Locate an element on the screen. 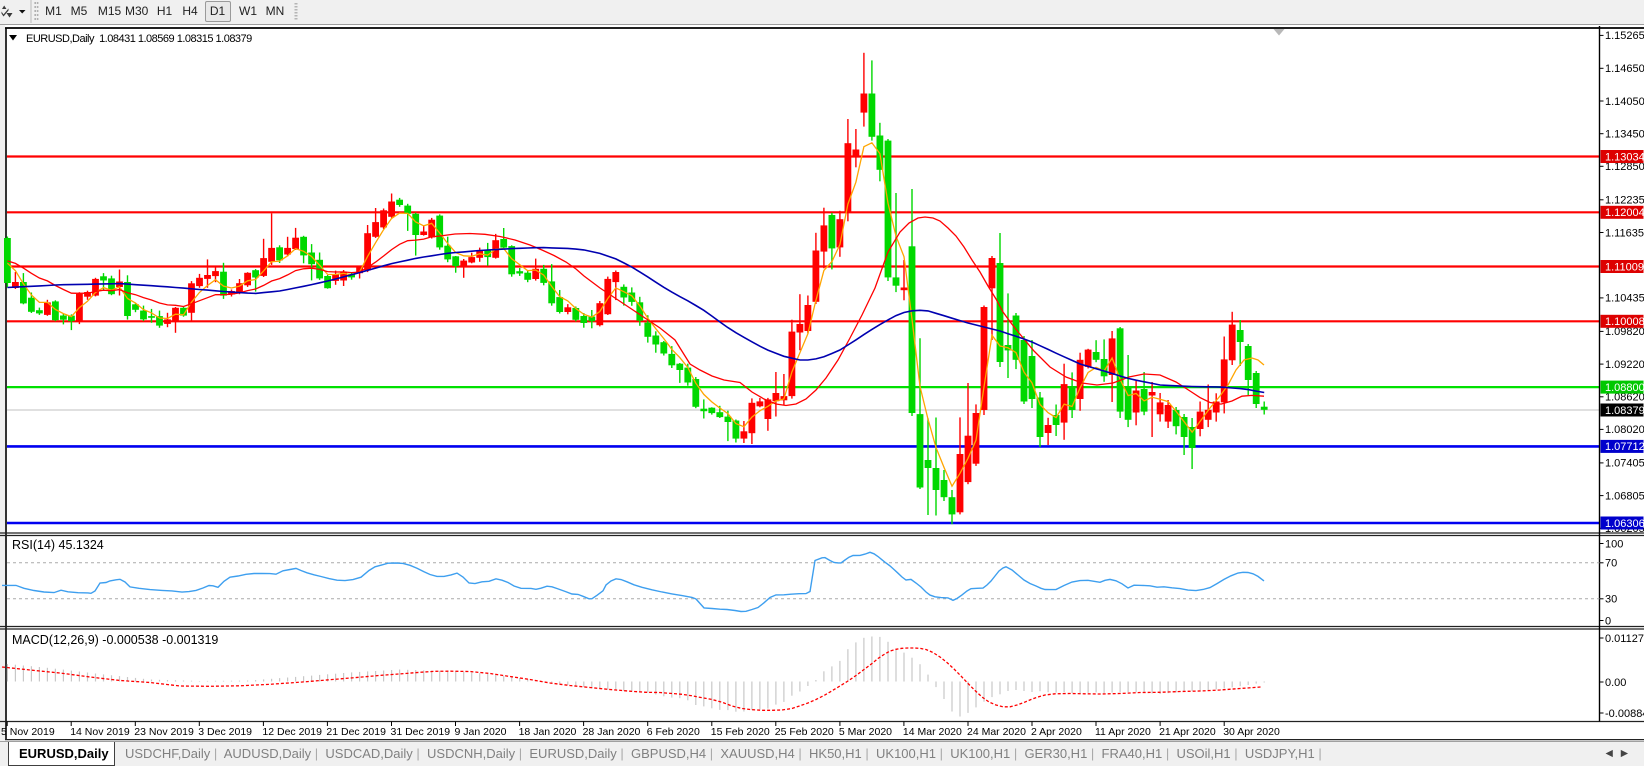  svg-text: 5 Nov 2019 is located at coordinates (28, 732).